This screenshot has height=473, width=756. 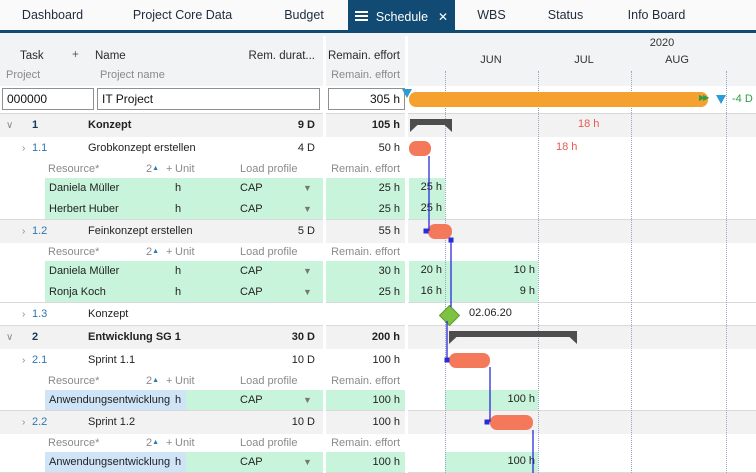 What do you see at coordinates (48, 99) in the screenshot?
I see `project-id-input` at bounding box center [48, 99].